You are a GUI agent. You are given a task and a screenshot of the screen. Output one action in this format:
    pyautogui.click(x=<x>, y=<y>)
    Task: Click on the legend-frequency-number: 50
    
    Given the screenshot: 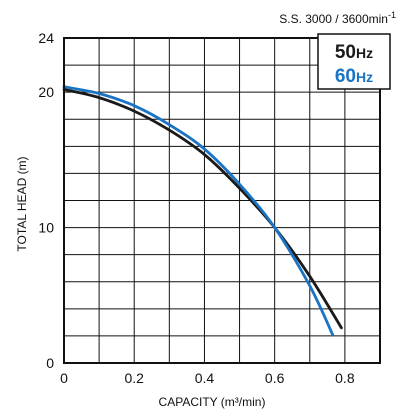 What is the action you would take?
    pyautogui.click(x=345, y=52)
    